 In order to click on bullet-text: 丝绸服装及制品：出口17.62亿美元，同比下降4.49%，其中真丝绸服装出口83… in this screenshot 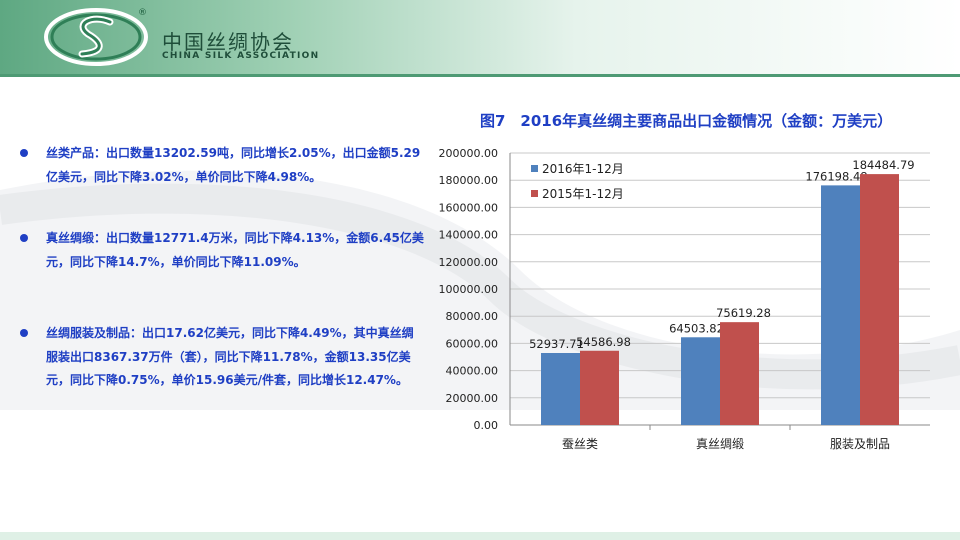, I will do `click(230, 356)`.